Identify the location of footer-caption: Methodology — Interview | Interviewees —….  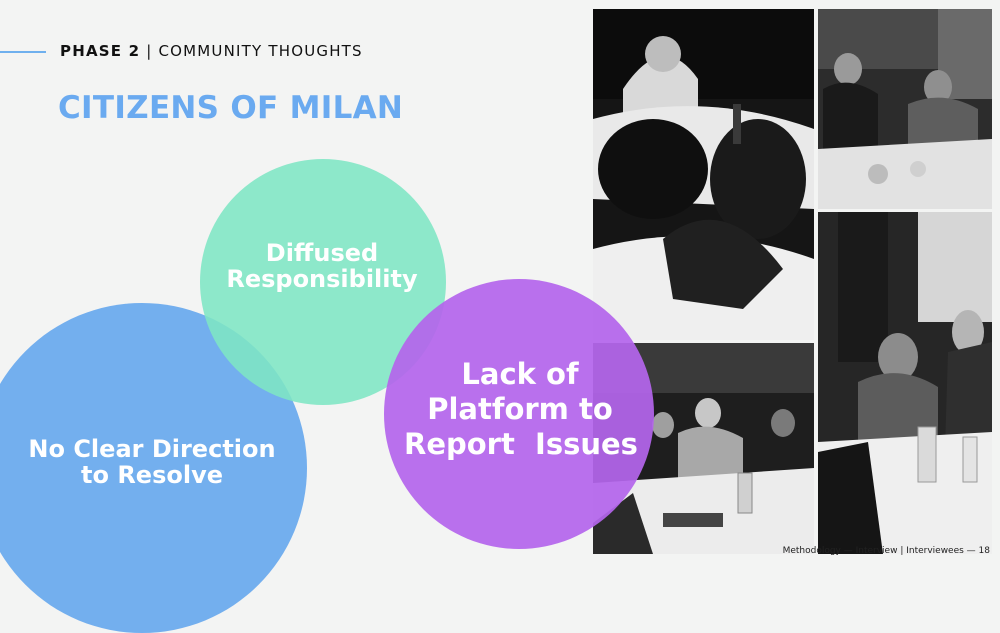
(886, 551).